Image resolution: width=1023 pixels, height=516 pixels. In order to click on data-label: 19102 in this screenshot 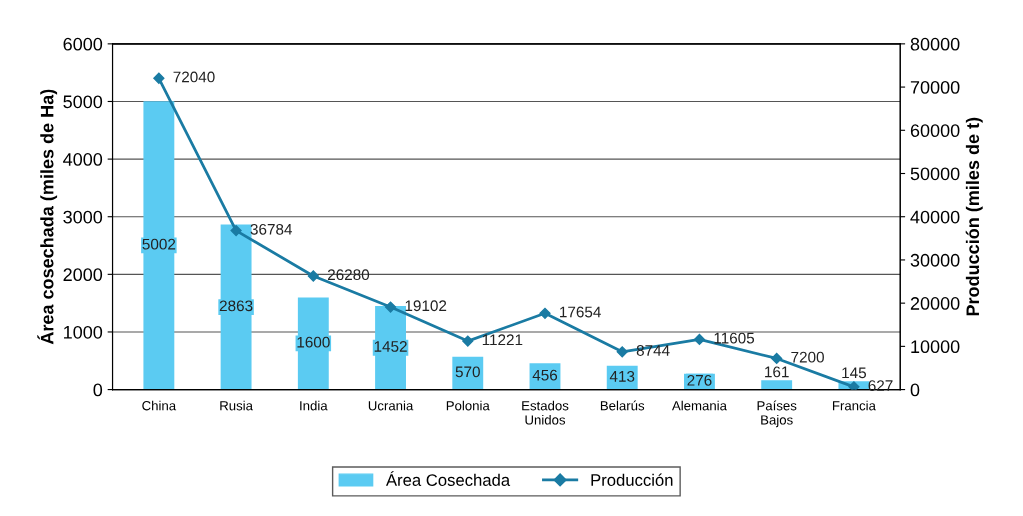, I will do `click(426, 306)`.